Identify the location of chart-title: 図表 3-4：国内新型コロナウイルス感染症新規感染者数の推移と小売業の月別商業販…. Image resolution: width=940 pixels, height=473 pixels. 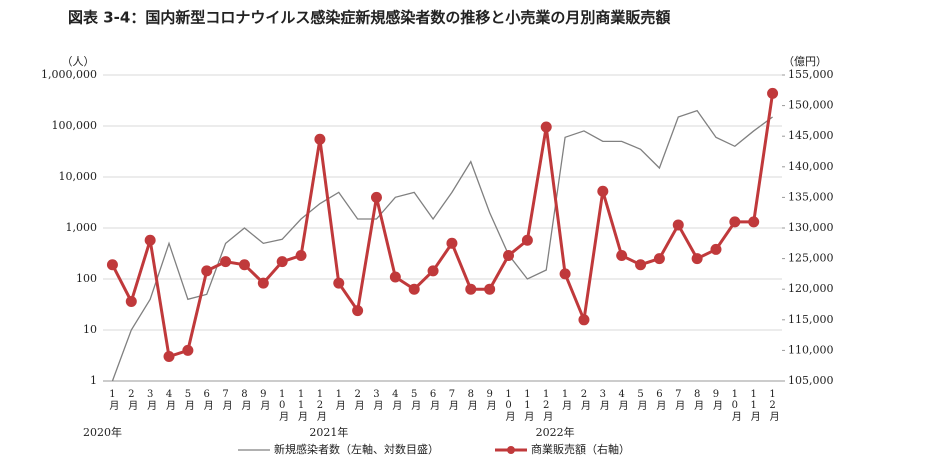
(369, 18).